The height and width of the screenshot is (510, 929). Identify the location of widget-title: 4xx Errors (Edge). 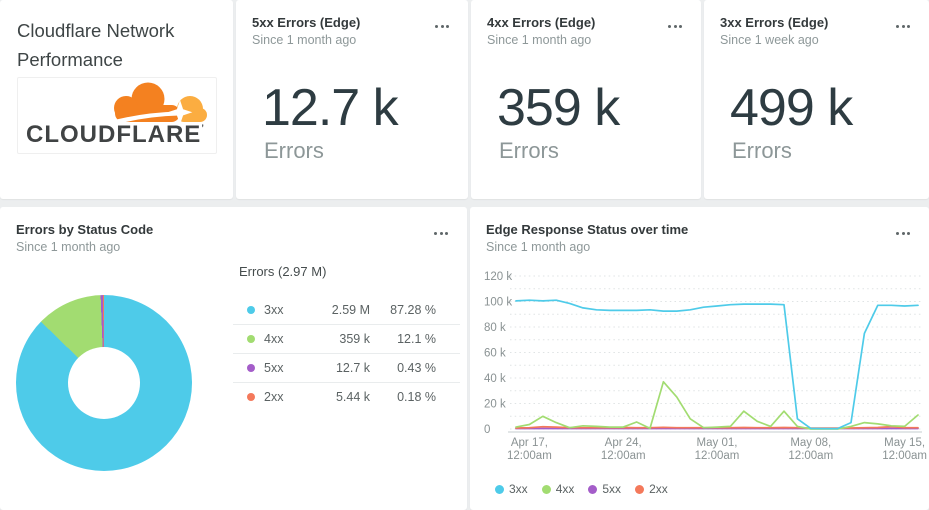
(541, 22).